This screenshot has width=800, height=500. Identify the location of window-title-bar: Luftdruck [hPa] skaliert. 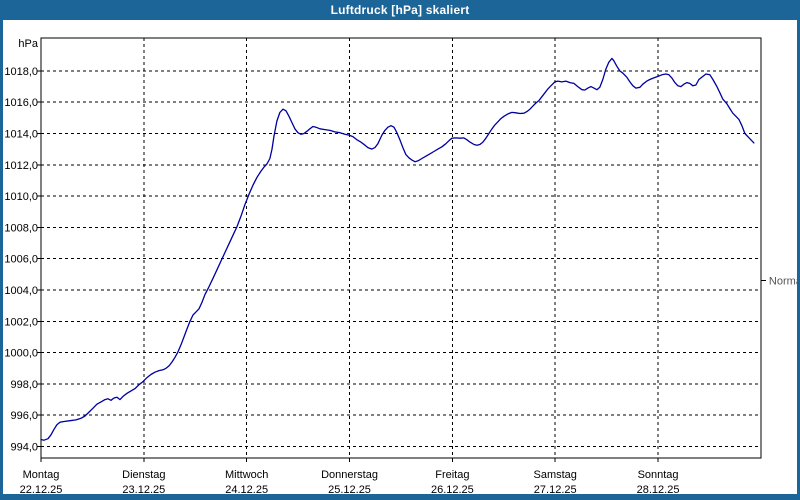
(400, 10).